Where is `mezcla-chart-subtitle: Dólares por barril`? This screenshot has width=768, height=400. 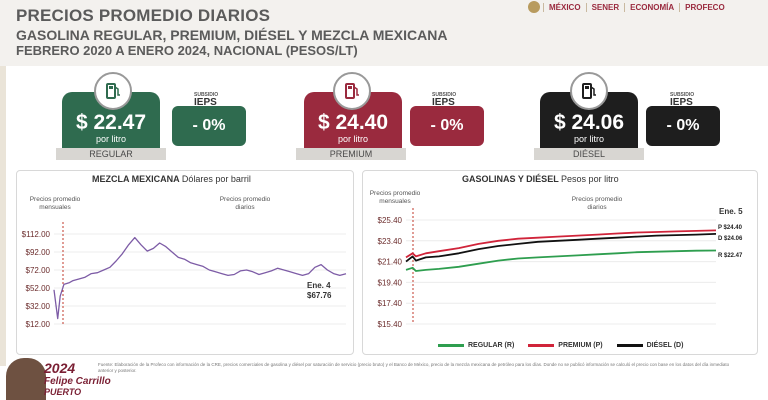 mezcla-chart-subtitle: Dólares por barril is located at coordinates (216, 179).